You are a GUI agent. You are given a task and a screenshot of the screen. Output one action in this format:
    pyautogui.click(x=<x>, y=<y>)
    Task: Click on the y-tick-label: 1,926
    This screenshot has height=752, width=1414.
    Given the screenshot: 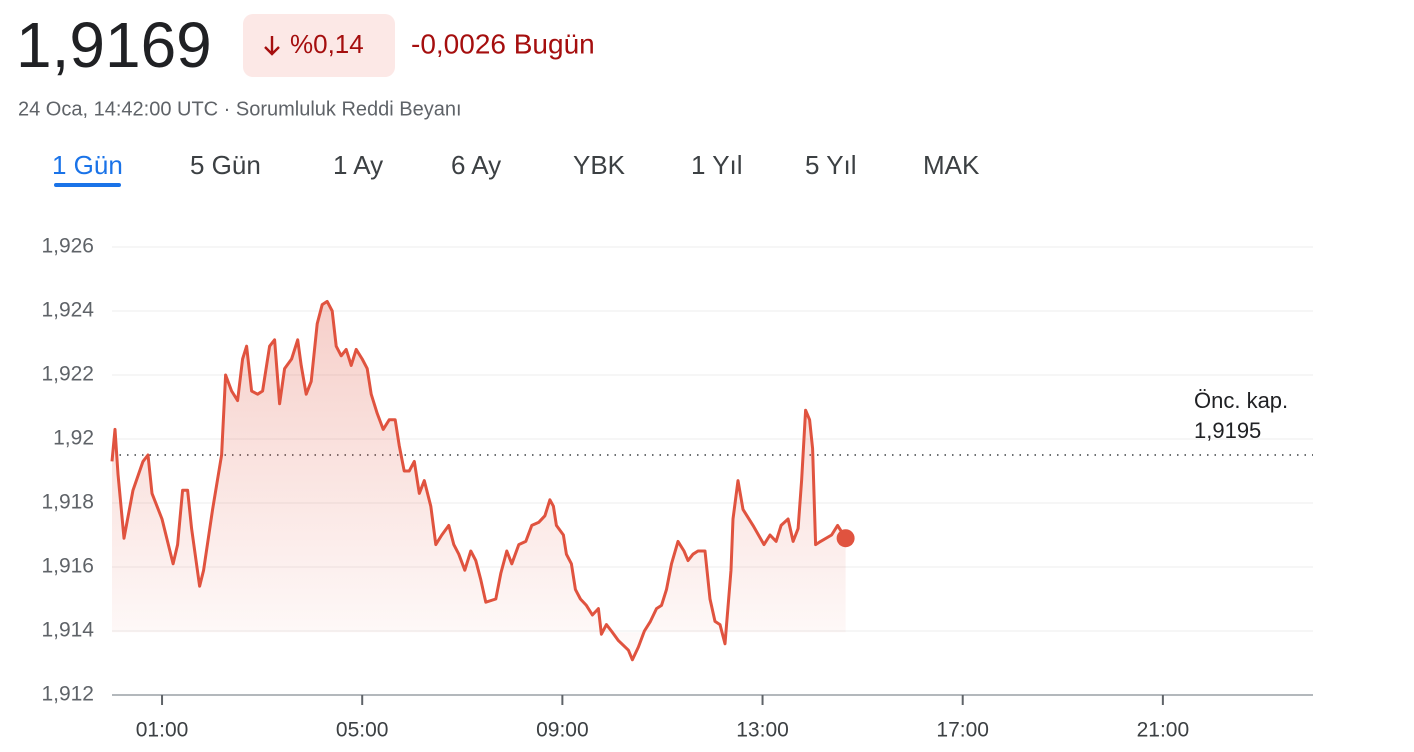 What is the action you would take?
    pyautogui.click(x=67, y=246)
    